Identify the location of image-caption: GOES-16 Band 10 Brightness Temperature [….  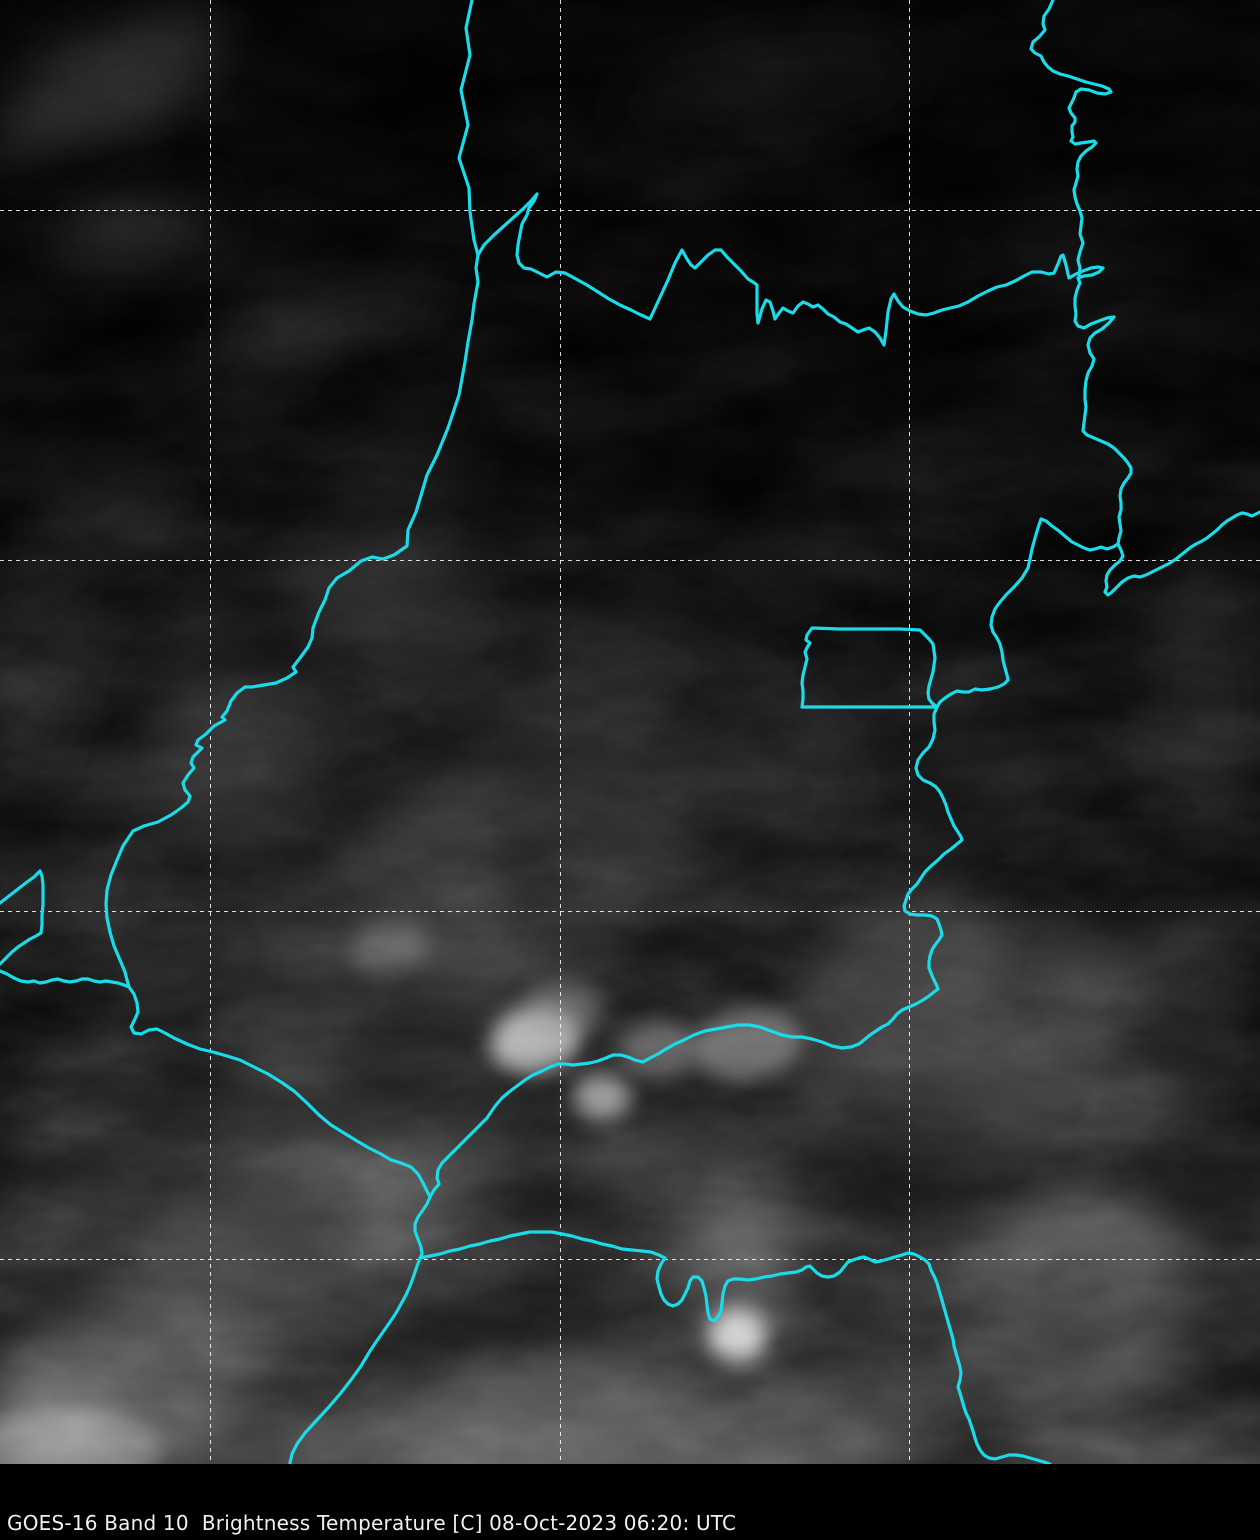
(372, 1523).